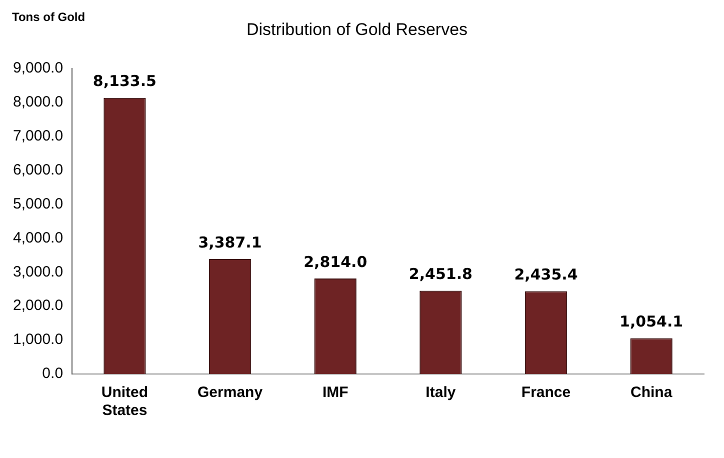 The height and width of the screenshot is (458, 724). I want to click on x-tick-label: Italy, so click(441, 393).